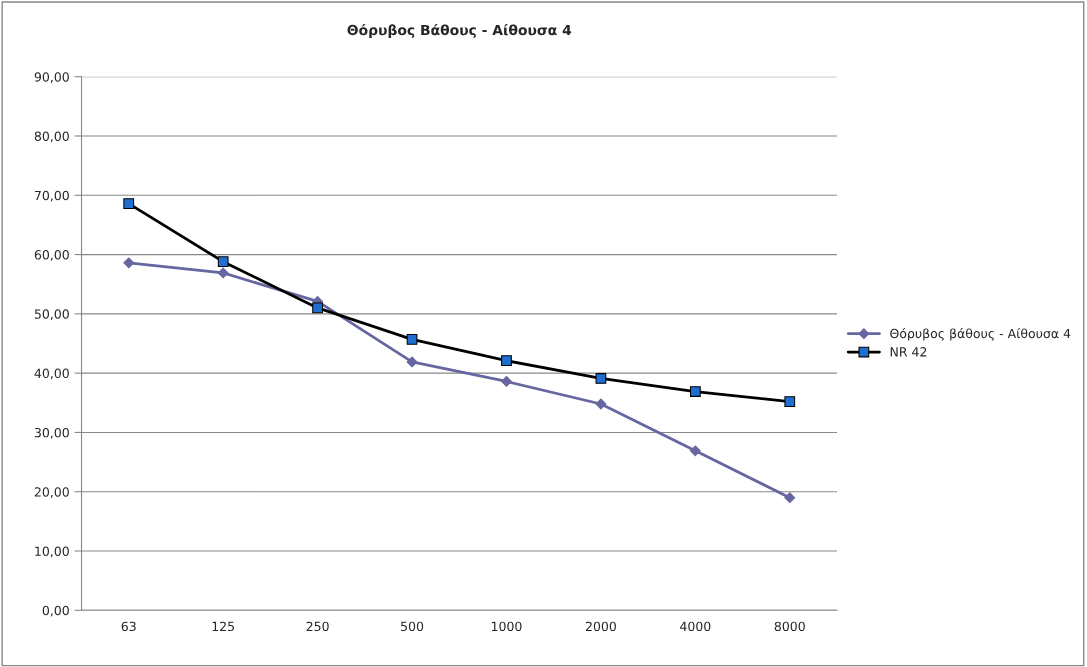 This screenshot has width=1087, height=667. I want to click on y-tick-label: 10,00, so click(52, 552).